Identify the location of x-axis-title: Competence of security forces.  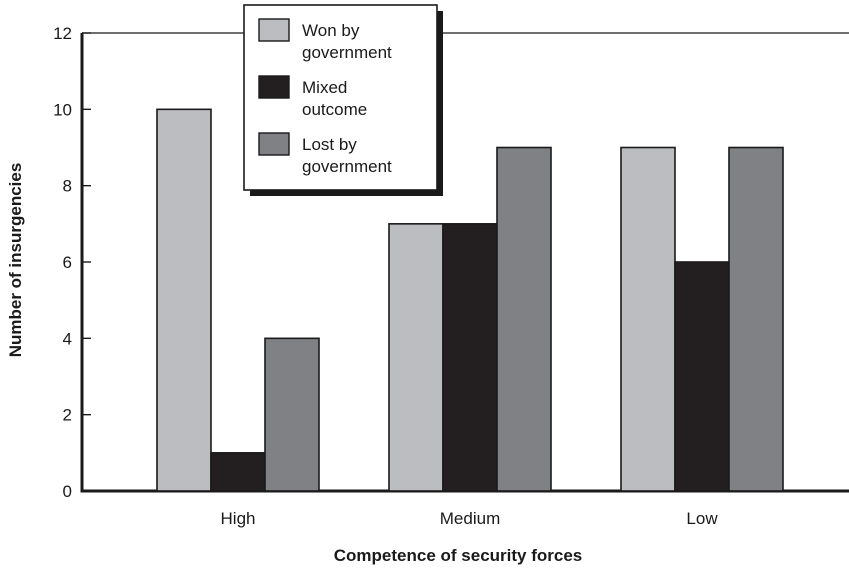
(458, 555).